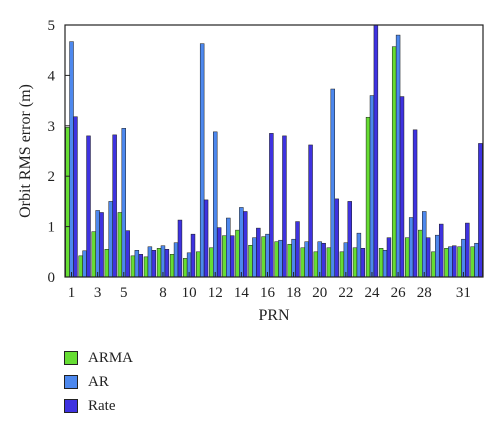 This screenshot has width=500, height=428. I want to click on y-axis: 0 1 2 3 4 5, so click(59, 152).